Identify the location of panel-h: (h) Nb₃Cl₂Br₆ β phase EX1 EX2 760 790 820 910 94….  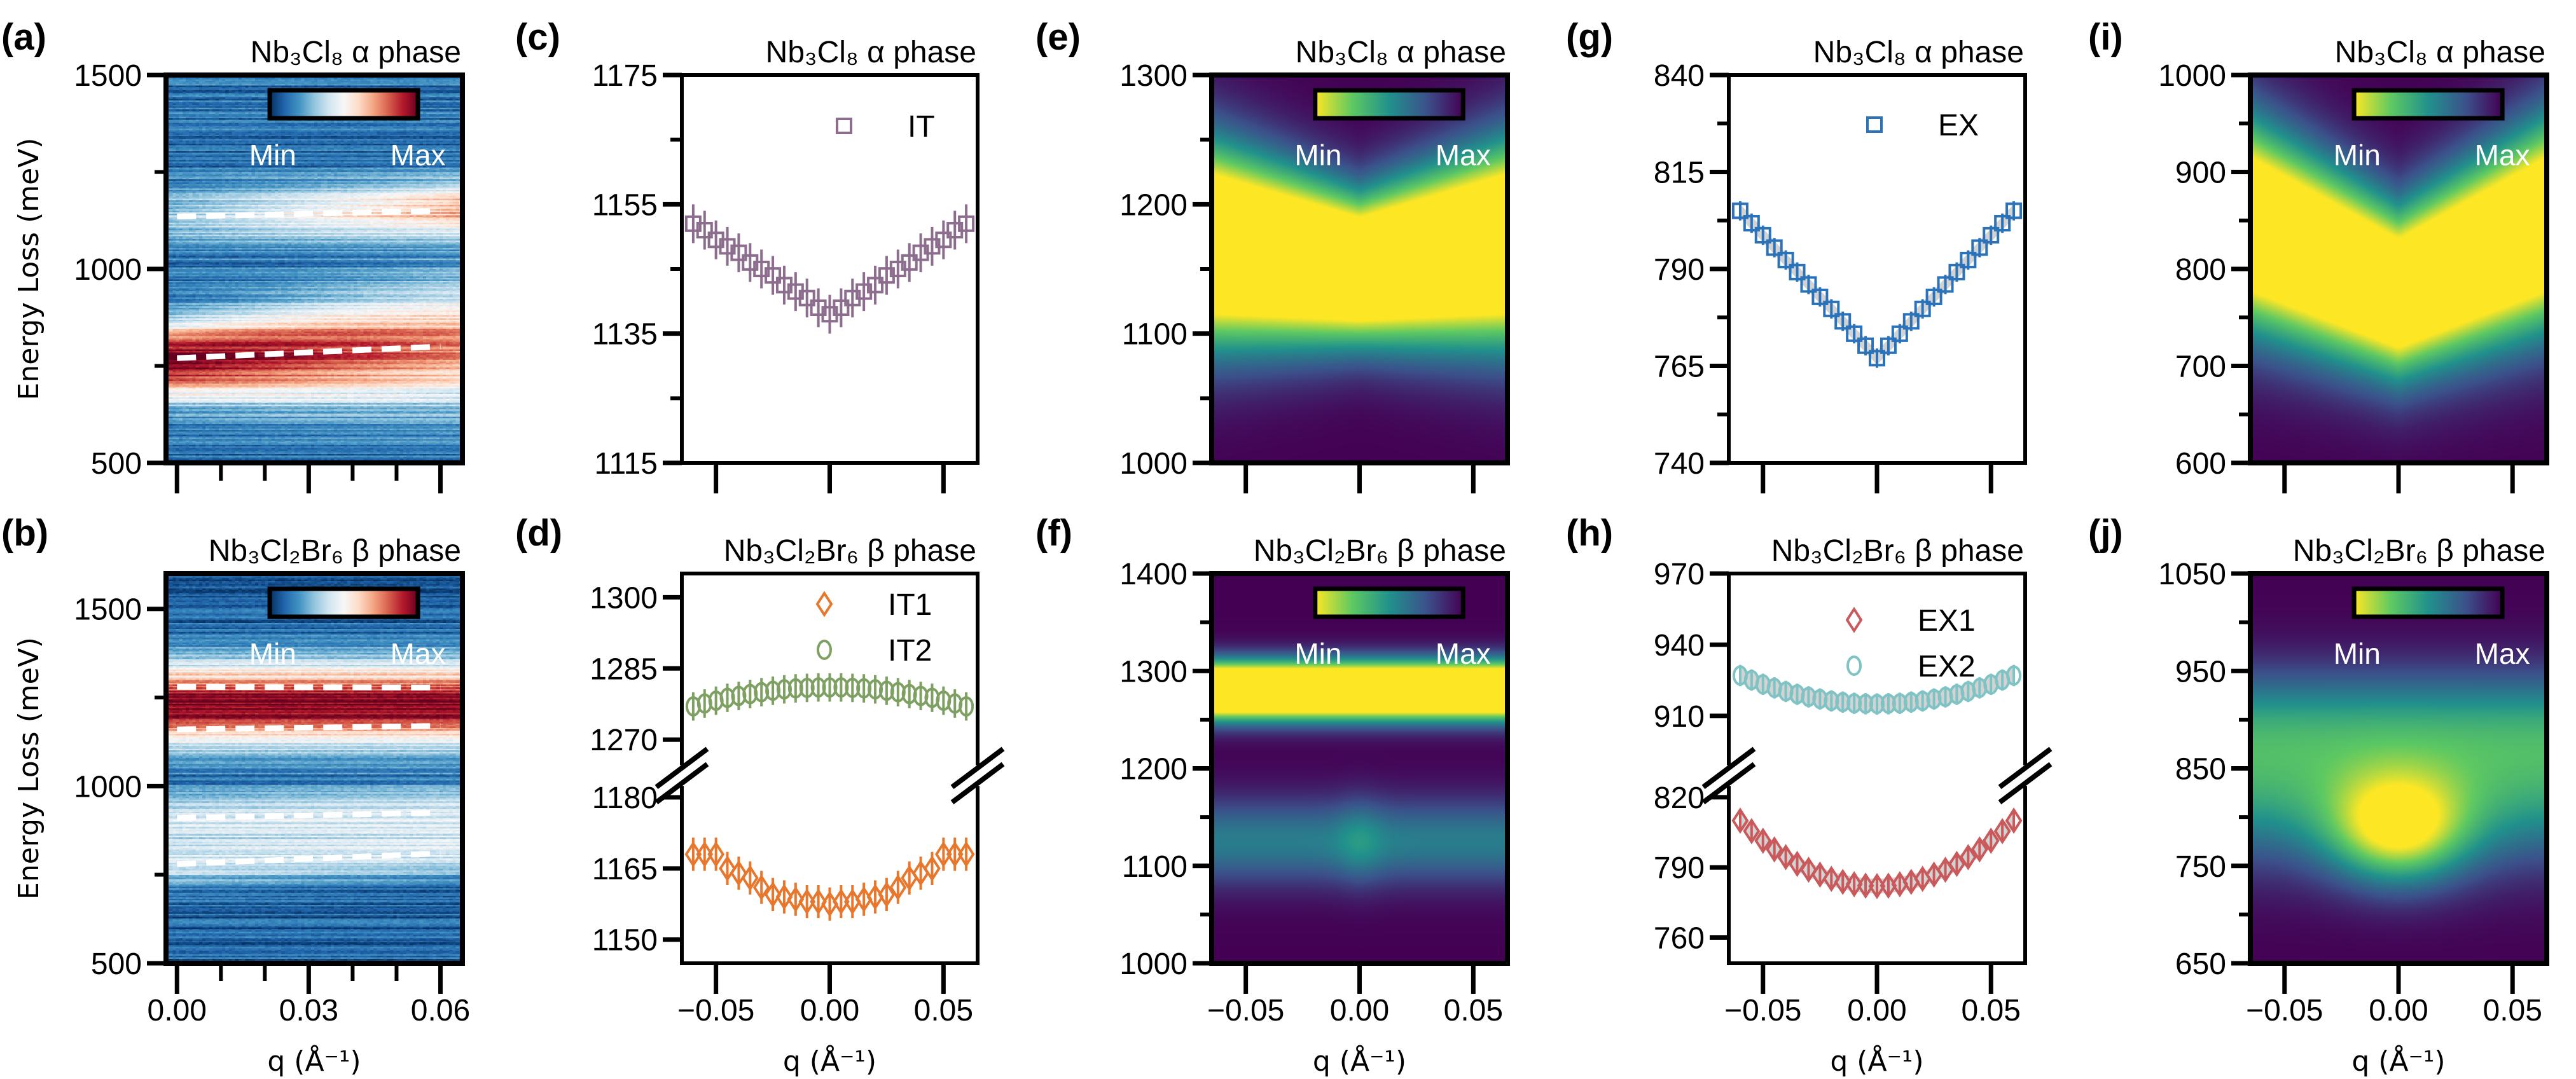
(1809, 795).